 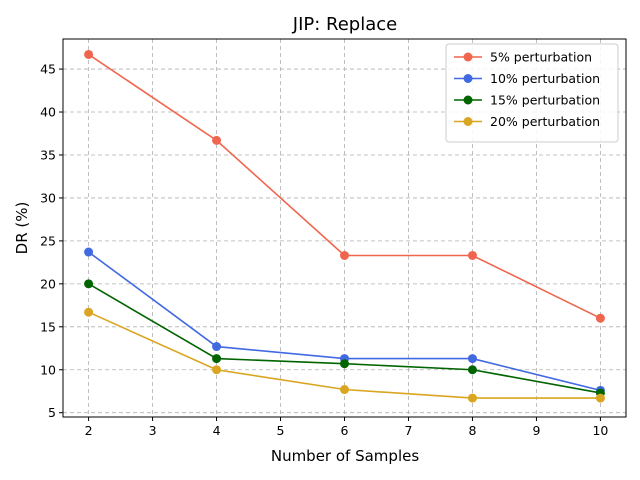 I want to click on legend-item: 5% perturbation, so click(x=523, y=57).